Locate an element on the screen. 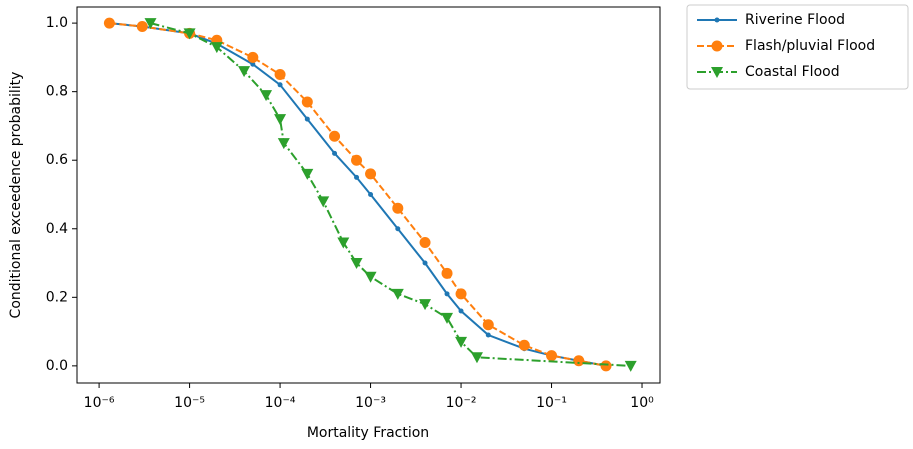 The width and height of the screenshot is (913, 449). x-tick-label: 10⁻² is located at coordinates (461, 403).